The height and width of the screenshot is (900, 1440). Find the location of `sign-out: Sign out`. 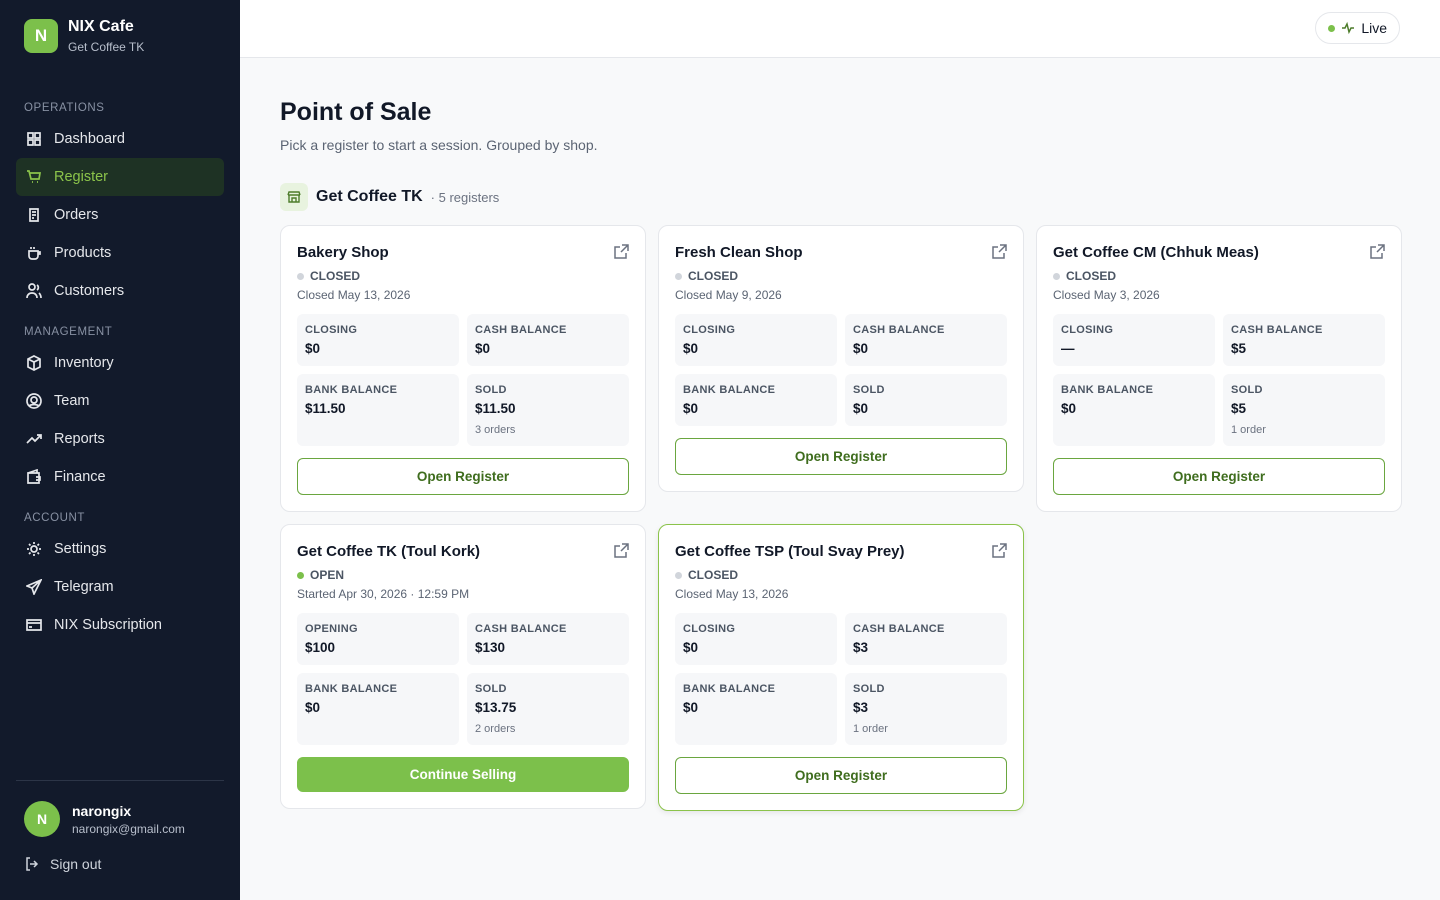

sign-out: Sign out is located at coordinates (62, 864).